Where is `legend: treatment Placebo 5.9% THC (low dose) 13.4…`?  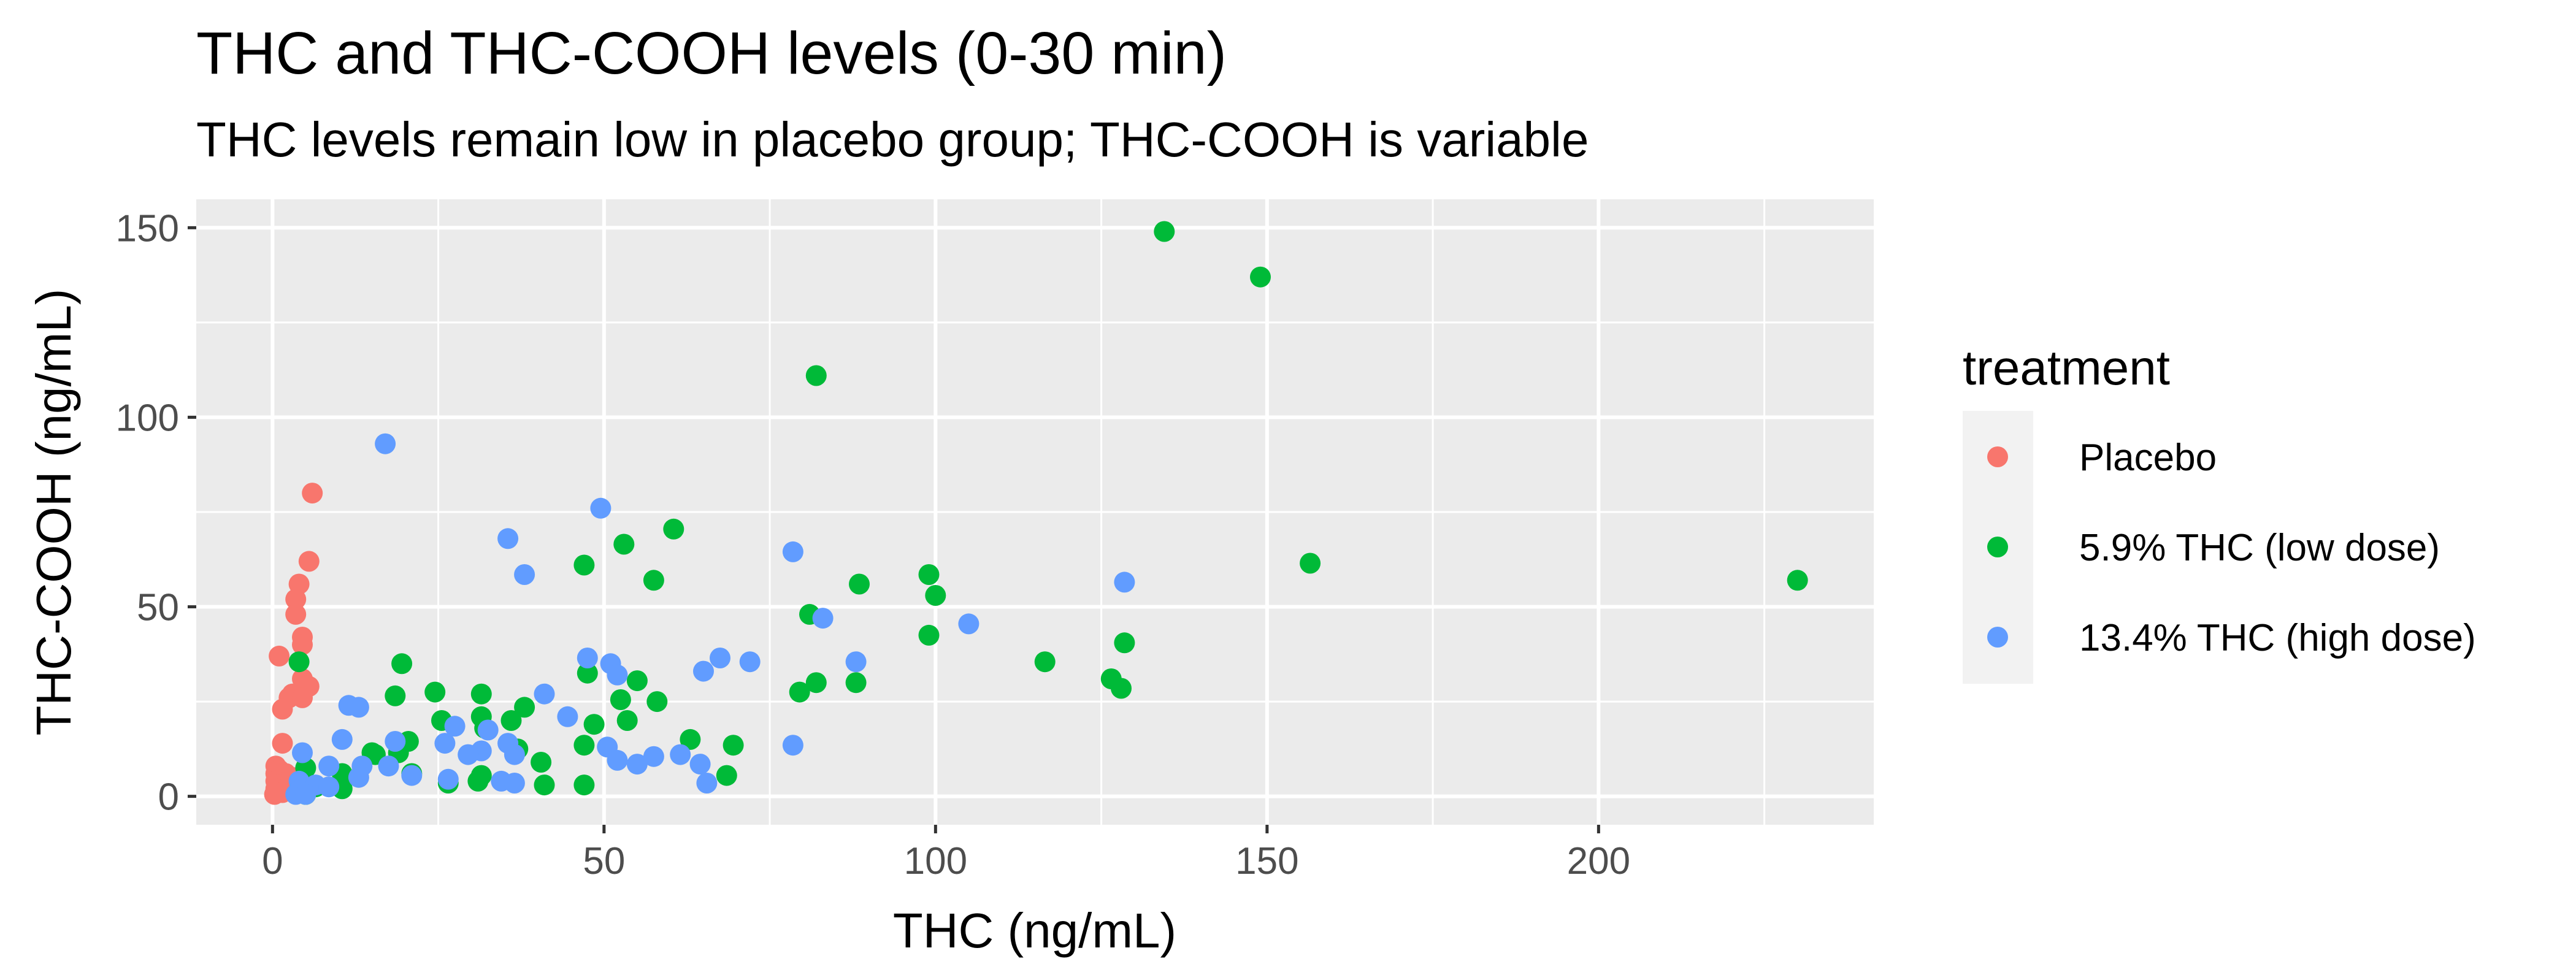 legend: treatment Placebo 5.9% THC (low dose) 13.4… is located at coordinates (2219, 512).